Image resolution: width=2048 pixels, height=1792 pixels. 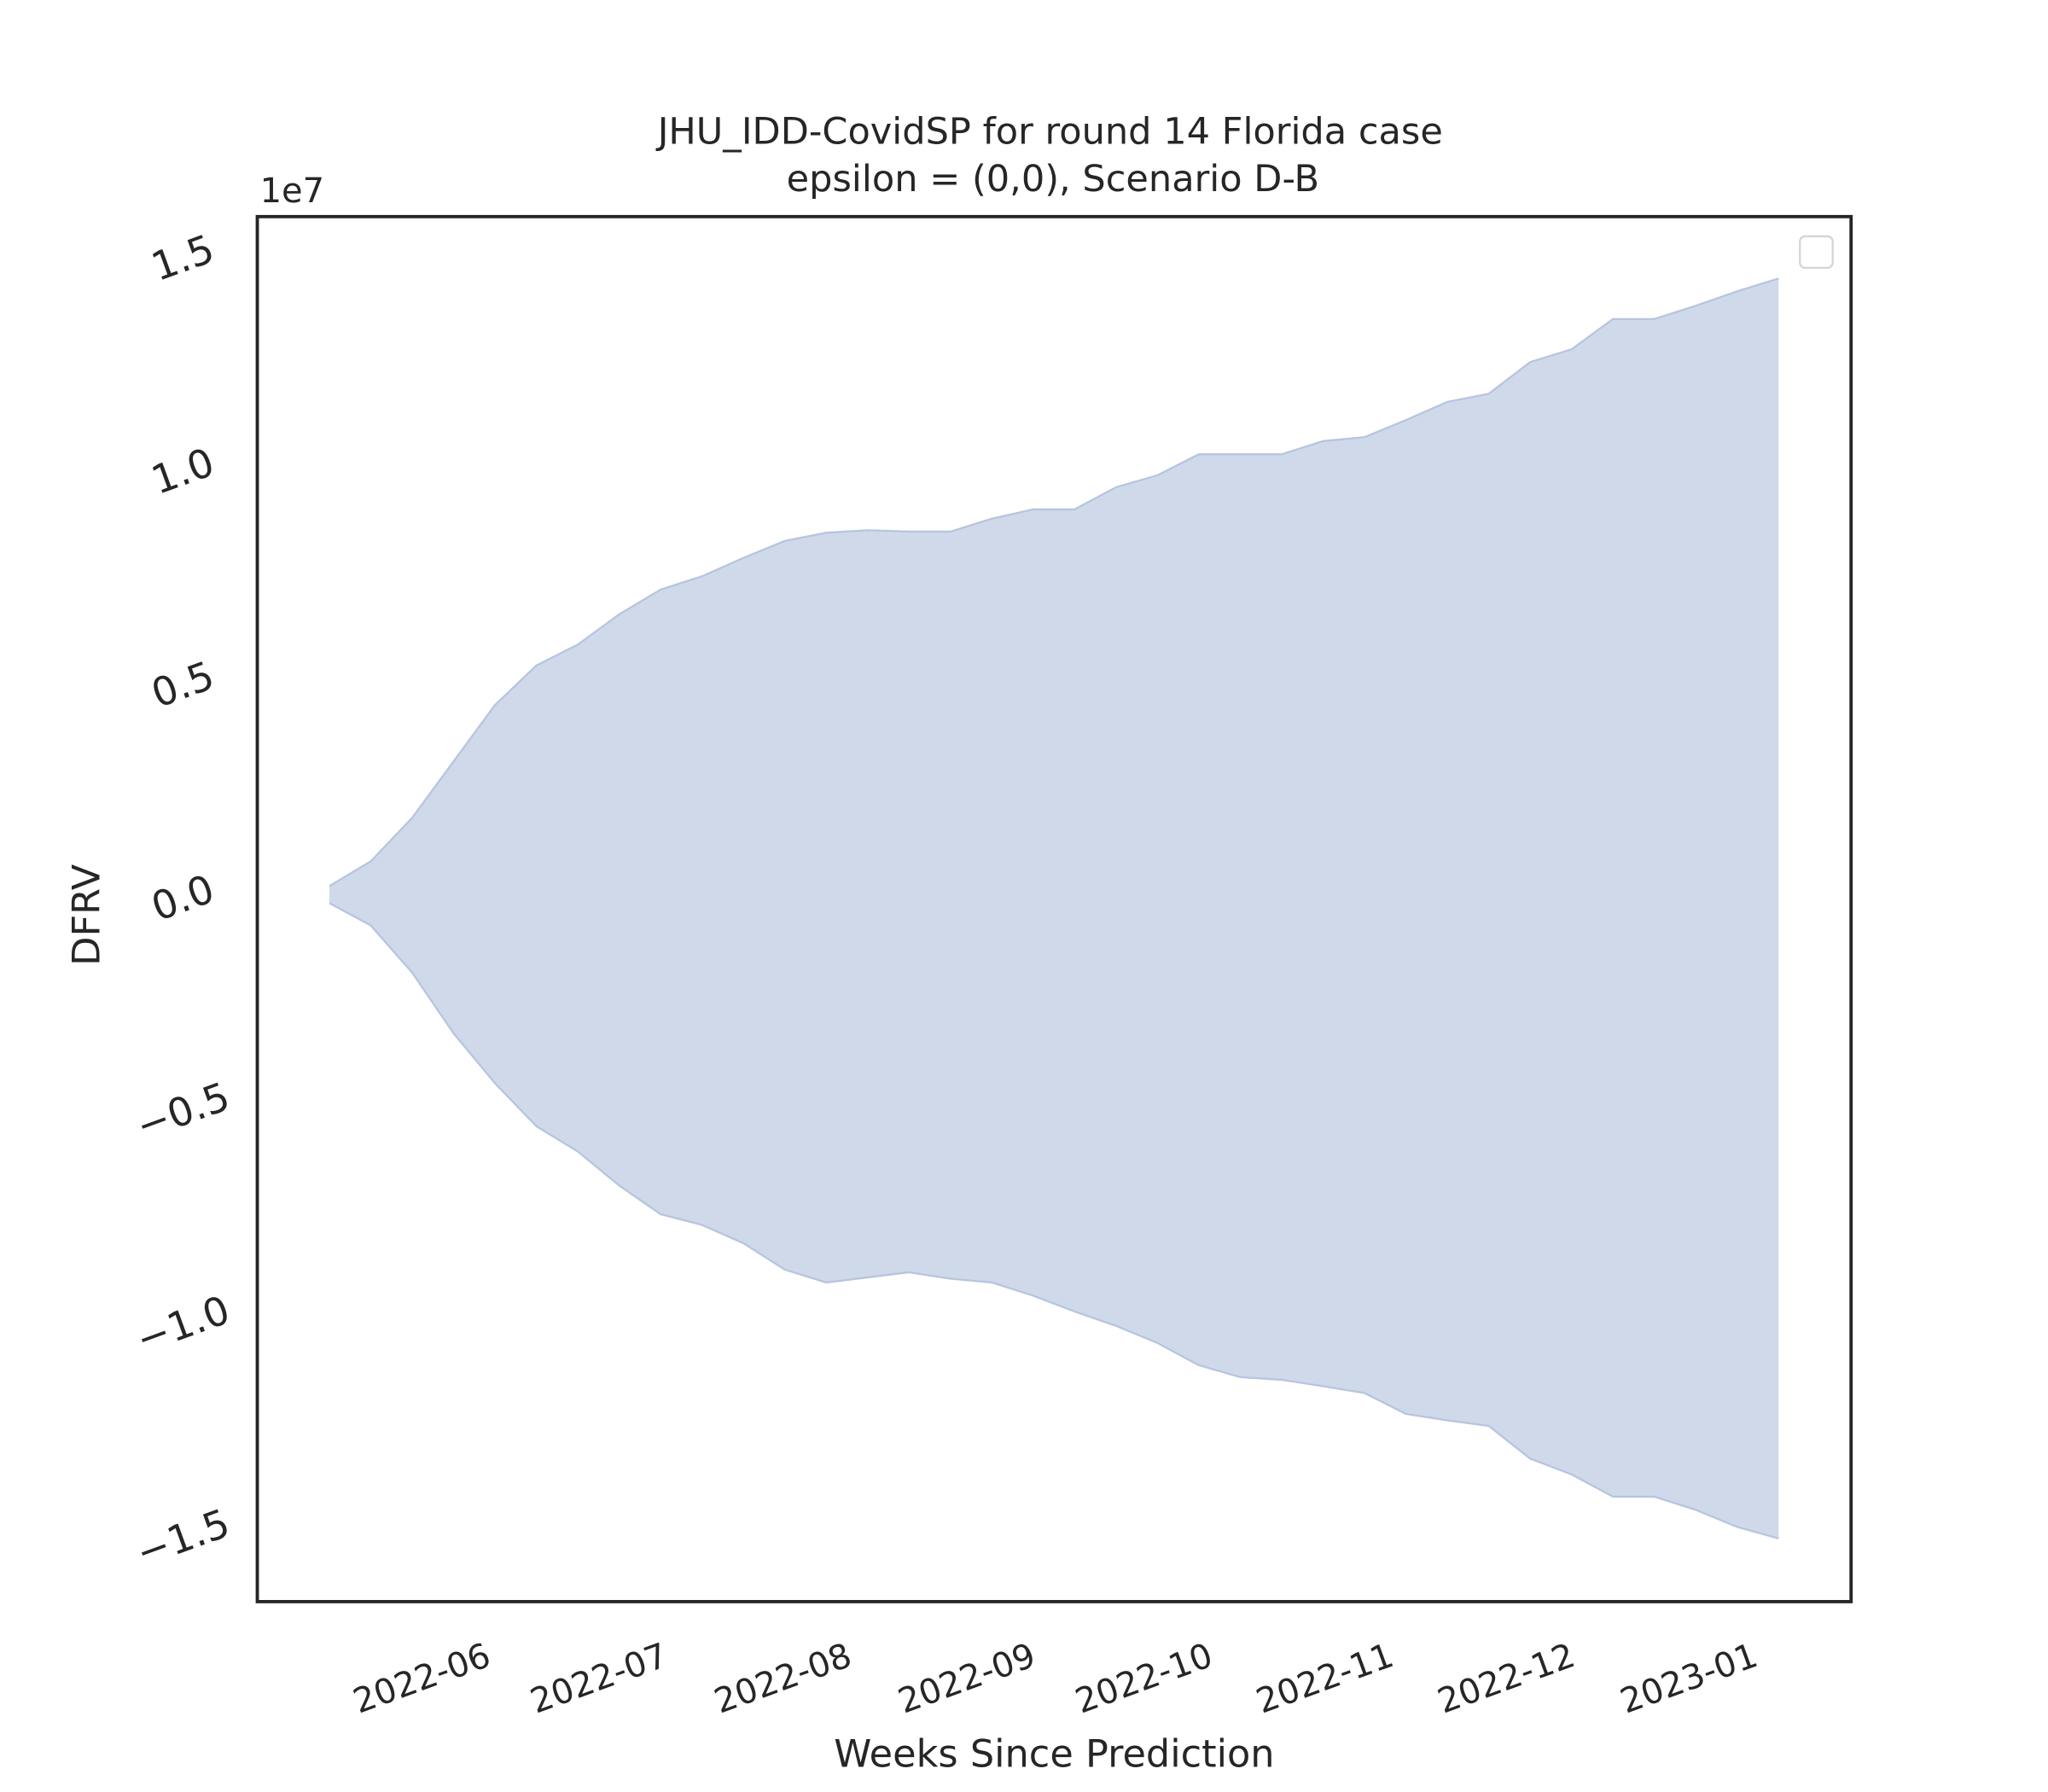 What do you see at coordinates (1325, 1678) in the screenshot?
I see `x-tick-label: 2022-11` at bounding box center [1325, 1678].